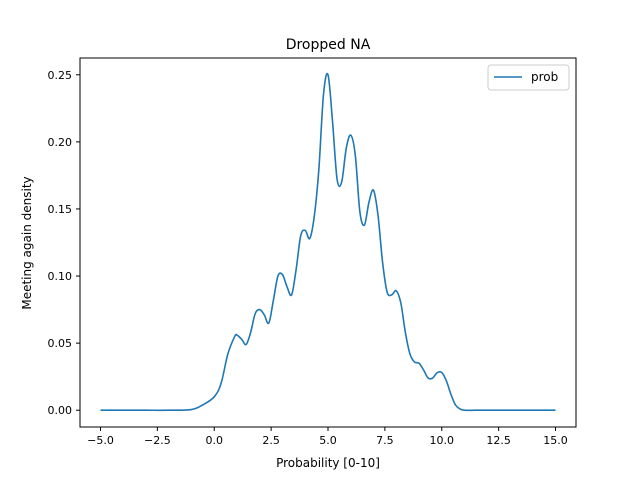 Image resolution: width=640 pixels, height=480 pixels. What do you see at coordinates (385, 440) in the screenshot?
I see `x-tick-label: 7.5` at bounding box center [385, 440].